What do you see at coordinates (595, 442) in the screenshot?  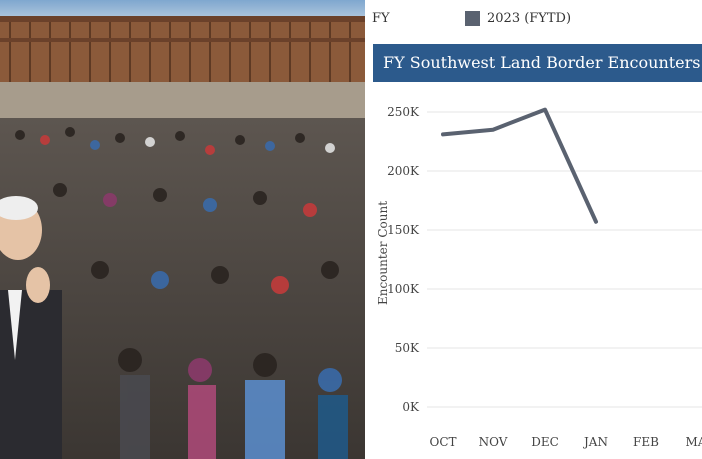 I see `x-tick-label: JAN` at bounding box center [595, 442].